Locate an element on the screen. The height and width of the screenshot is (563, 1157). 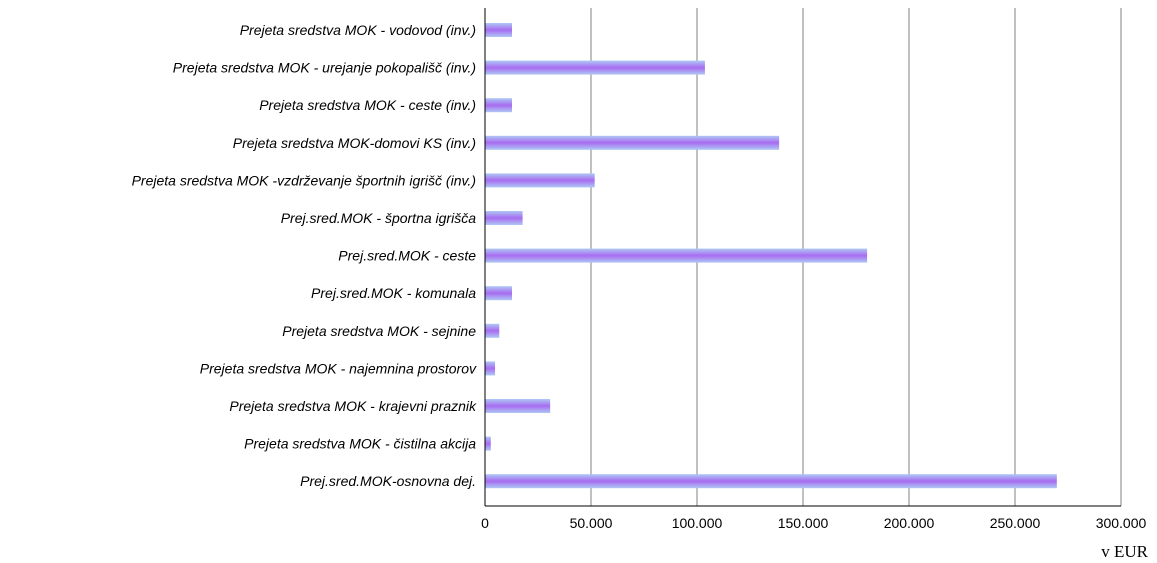
category-label: Prej.sred.MOK-osnovna dej. is located at coordinates (388, 481).